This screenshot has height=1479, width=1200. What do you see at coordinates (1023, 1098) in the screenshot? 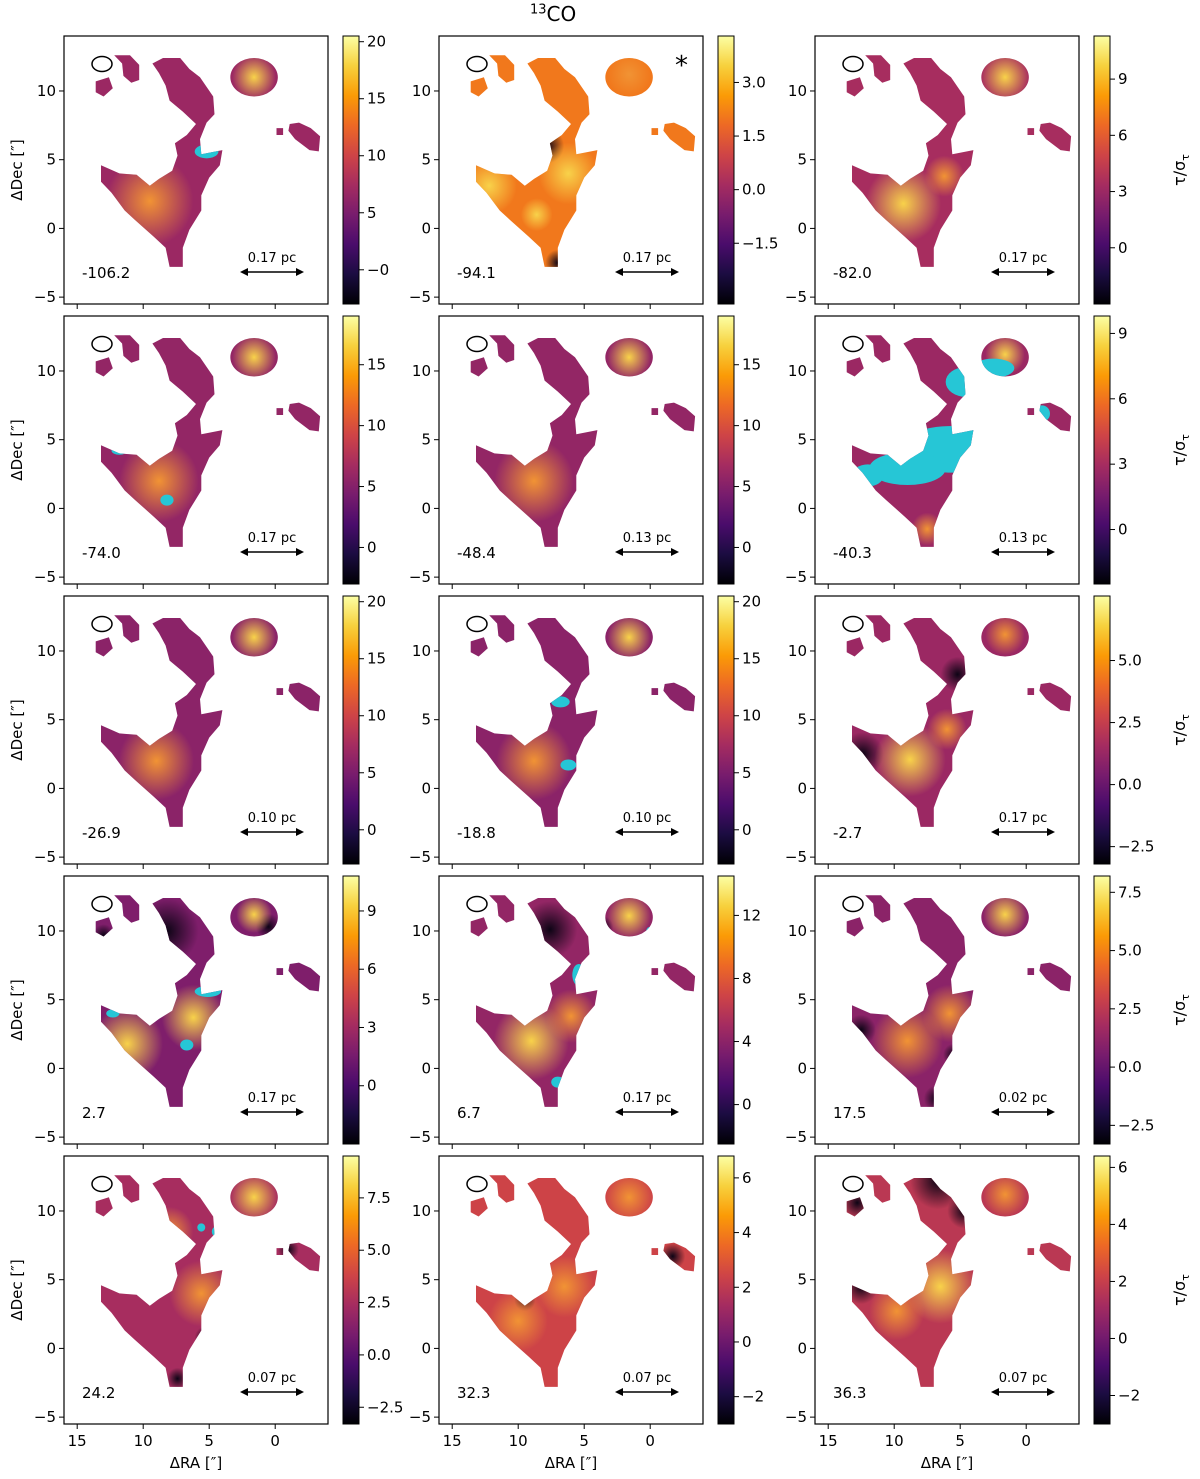
I see `scale-bar-label: 0.02 pc` at bounding box center [1023, 1098].